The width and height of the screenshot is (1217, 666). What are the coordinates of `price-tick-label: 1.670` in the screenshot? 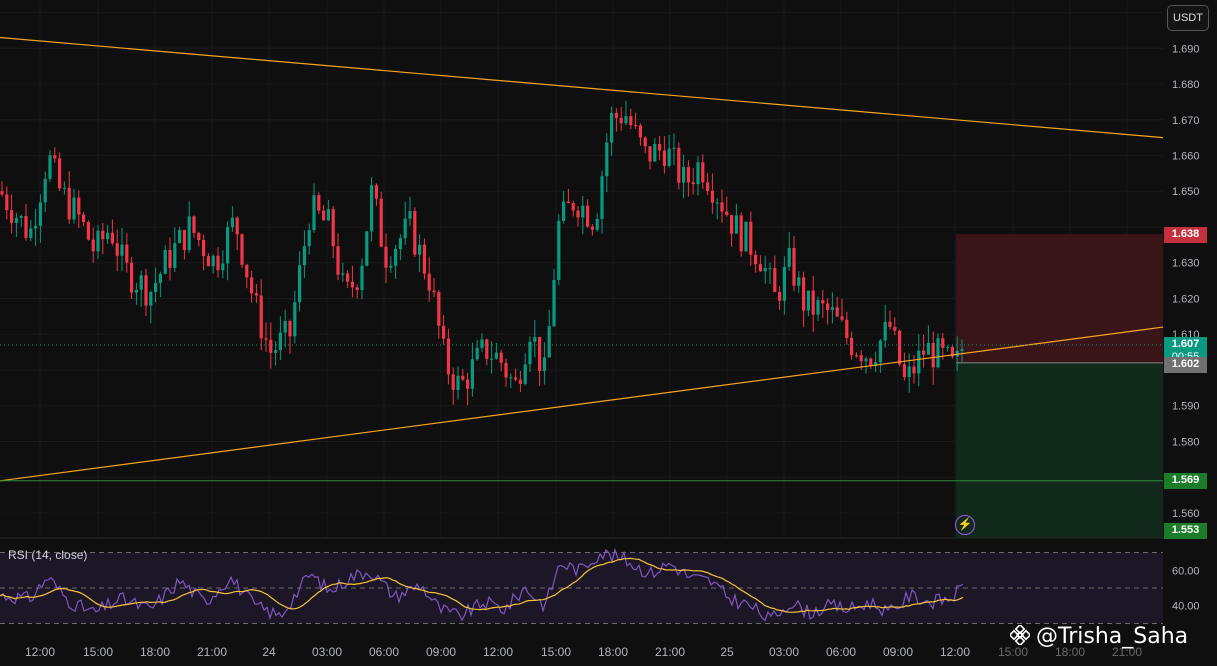 It's located at (1186, 121).